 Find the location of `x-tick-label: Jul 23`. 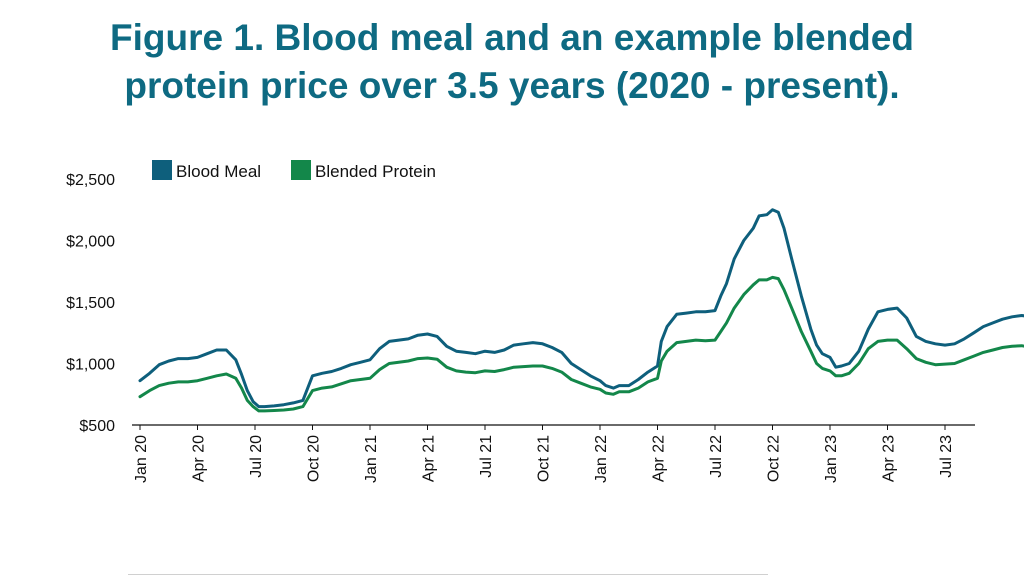

x-tick-label: Jul 23 is located at coordinates (946, 456).